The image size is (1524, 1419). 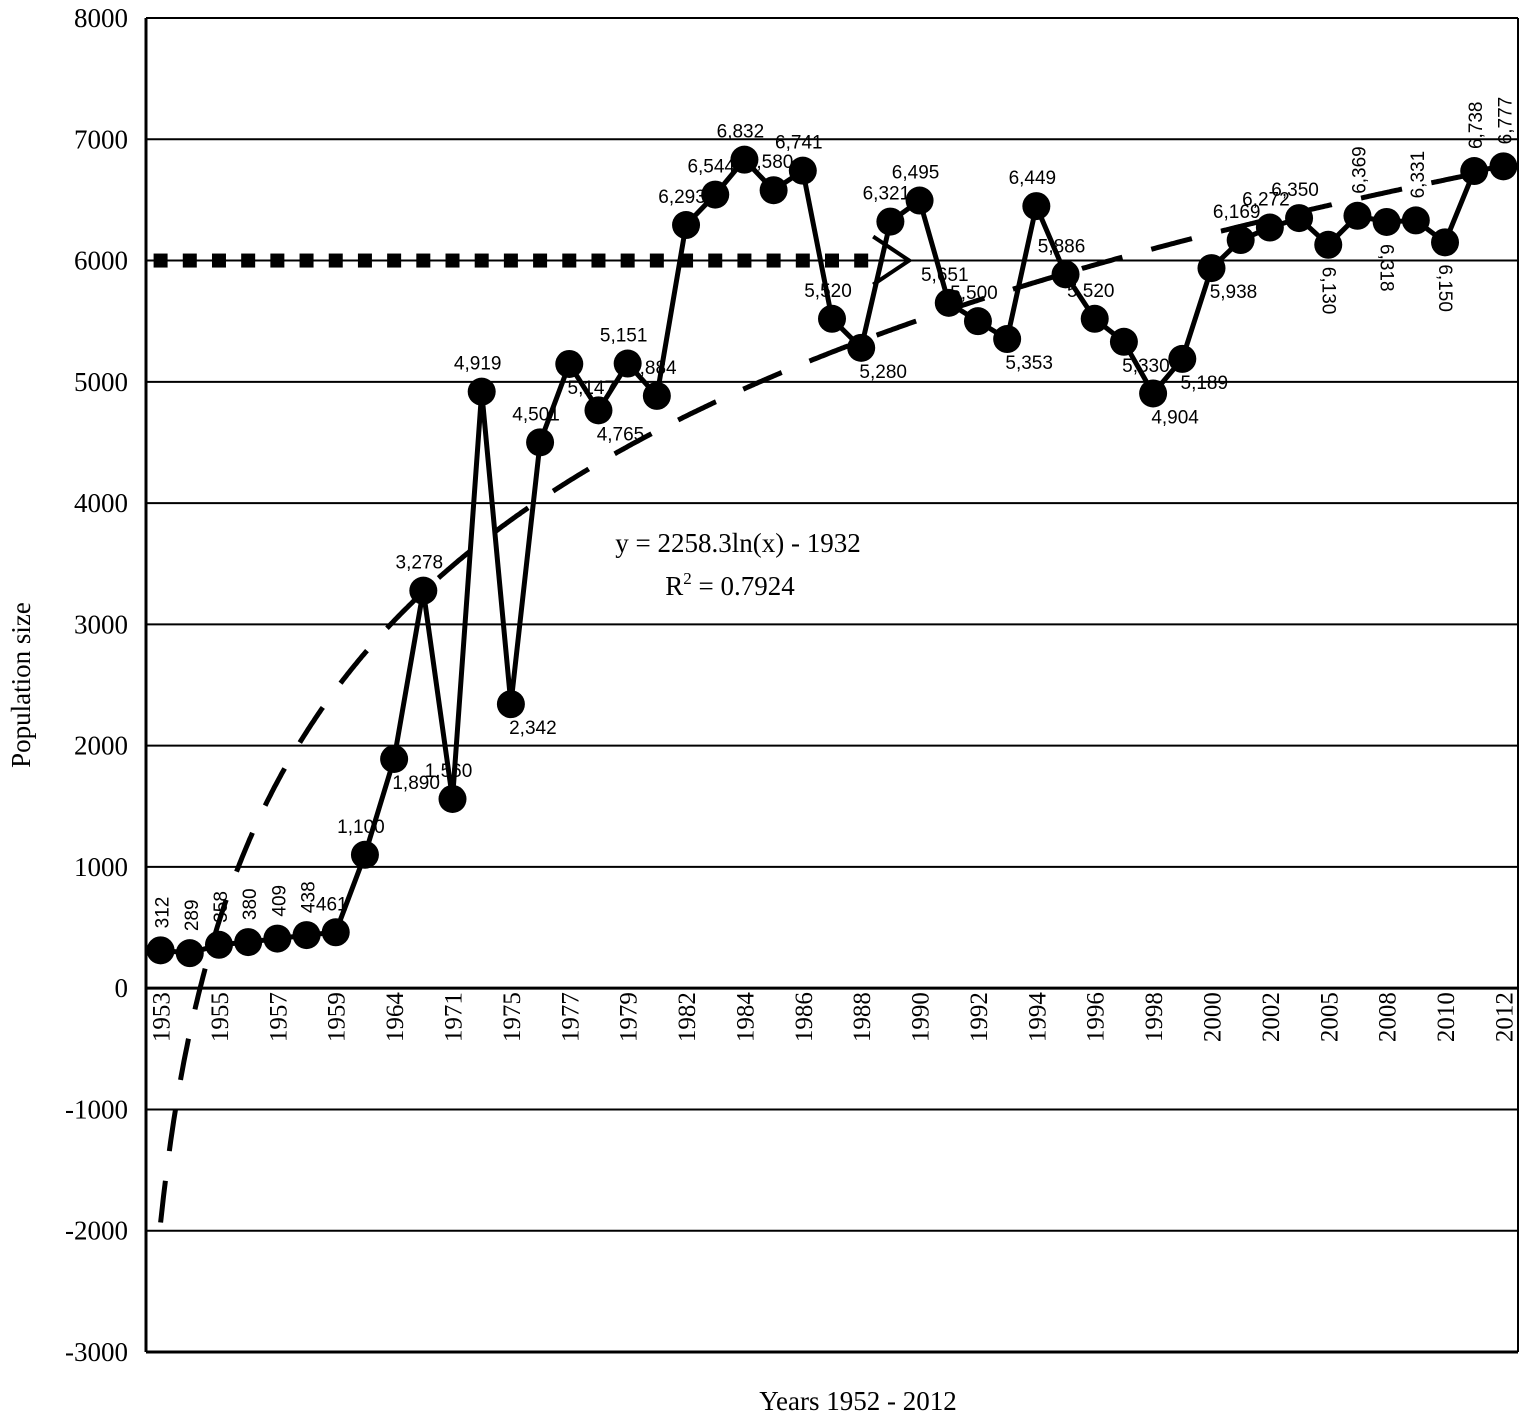 What do you see at coordinates (916, 173) in the screenshot?
I see `data-label: 6,495` at bounding box center [916, 173].